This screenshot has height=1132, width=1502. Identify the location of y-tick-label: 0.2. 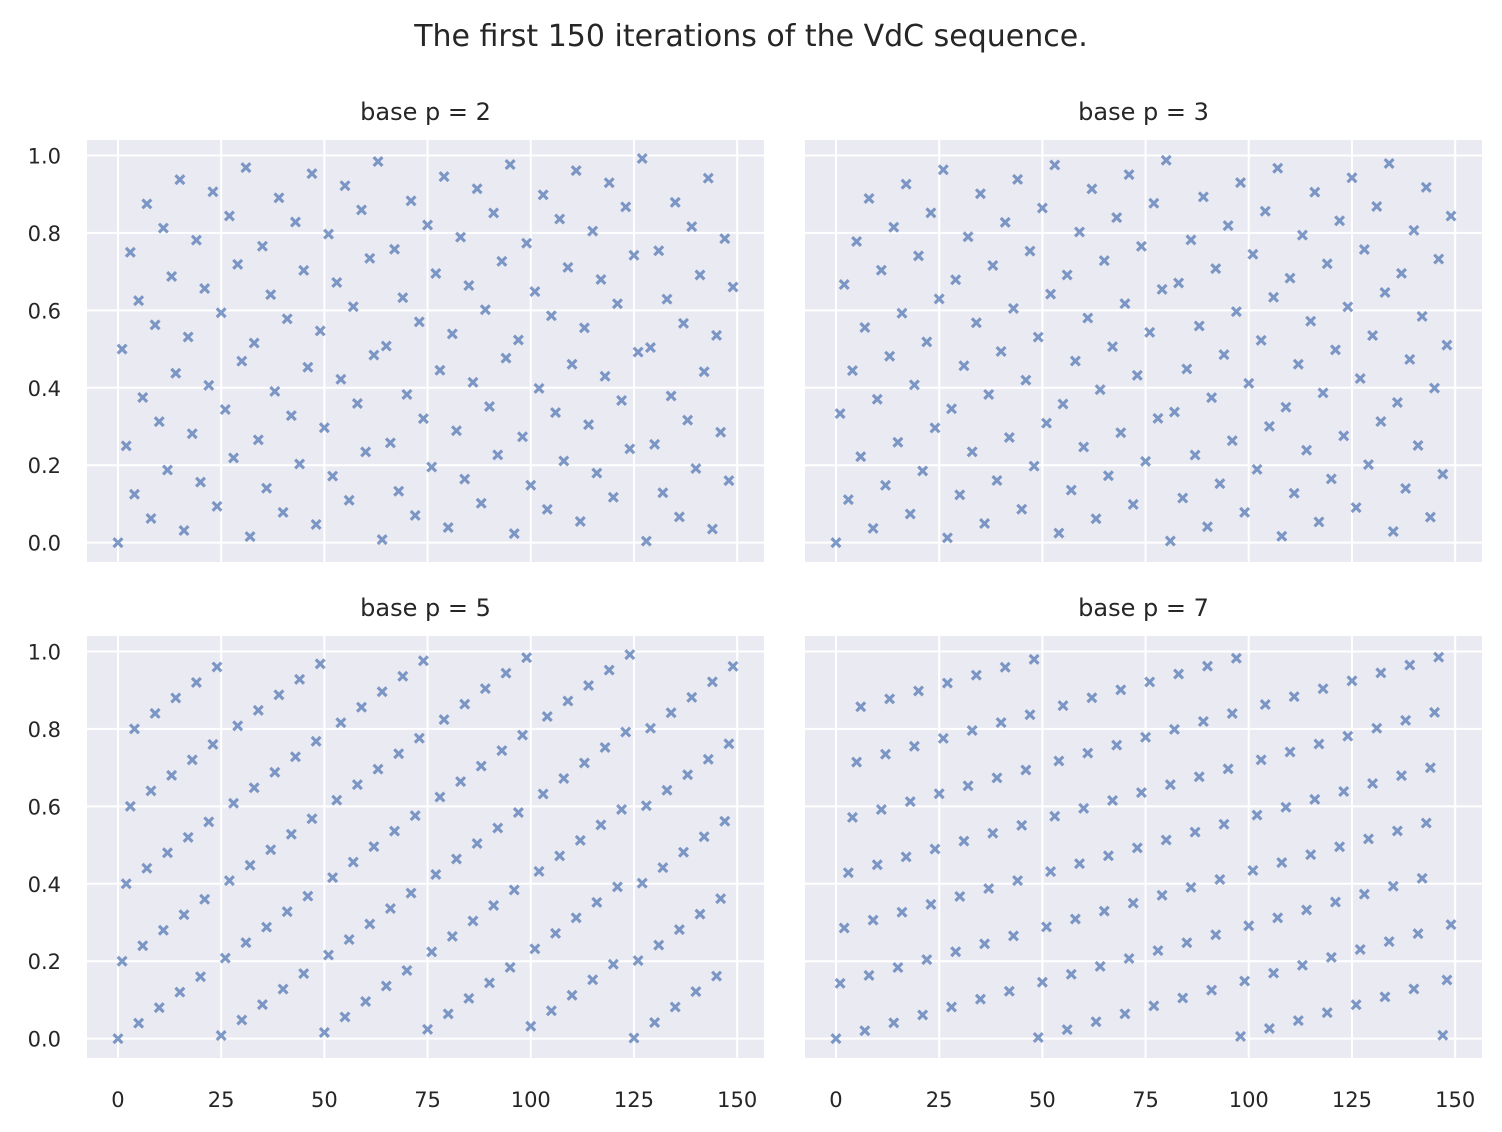
(44, 466).